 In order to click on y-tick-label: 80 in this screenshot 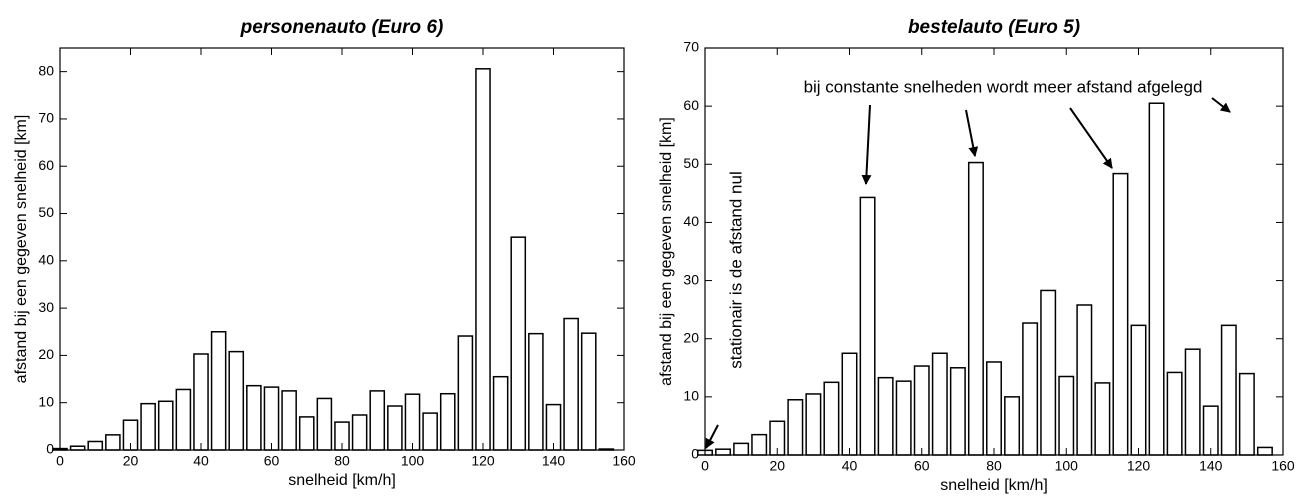, I will do `click(46, 70)`.